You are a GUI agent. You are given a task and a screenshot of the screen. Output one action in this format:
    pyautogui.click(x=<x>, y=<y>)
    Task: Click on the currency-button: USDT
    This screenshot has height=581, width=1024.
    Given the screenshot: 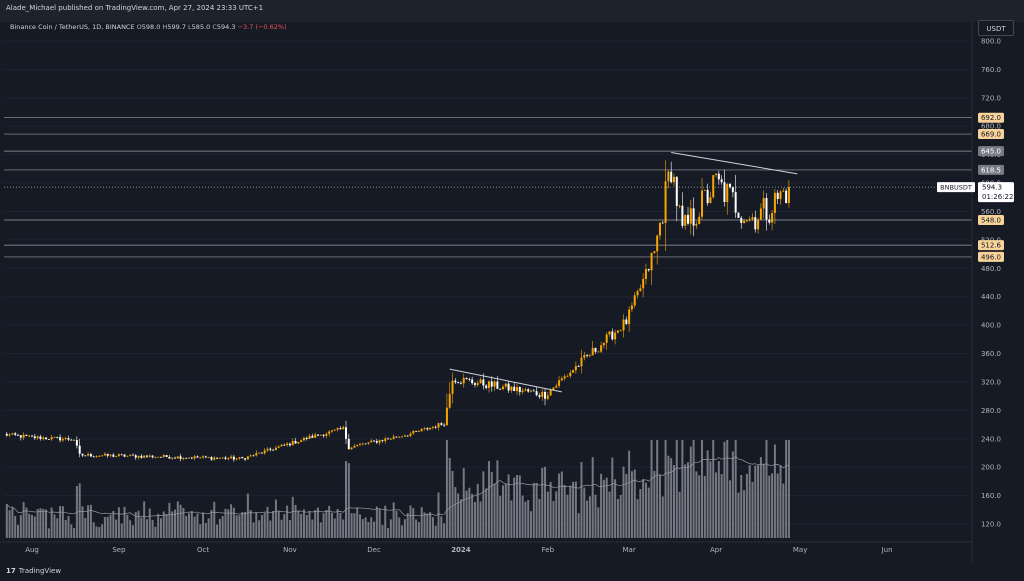 What is the action you would take?
    pyautogui.click(x=996, y=28)
    